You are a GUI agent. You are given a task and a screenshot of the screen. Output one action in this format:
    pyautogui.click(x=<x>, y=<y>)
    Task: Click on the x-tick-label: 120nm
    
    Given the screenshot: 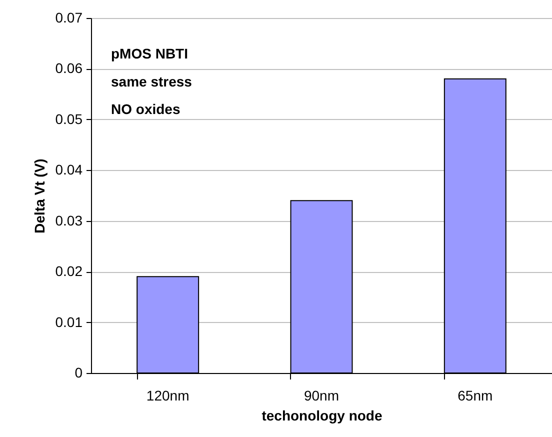 What is the action you would take?
    pyautogui.click(x=168, y=396)
    